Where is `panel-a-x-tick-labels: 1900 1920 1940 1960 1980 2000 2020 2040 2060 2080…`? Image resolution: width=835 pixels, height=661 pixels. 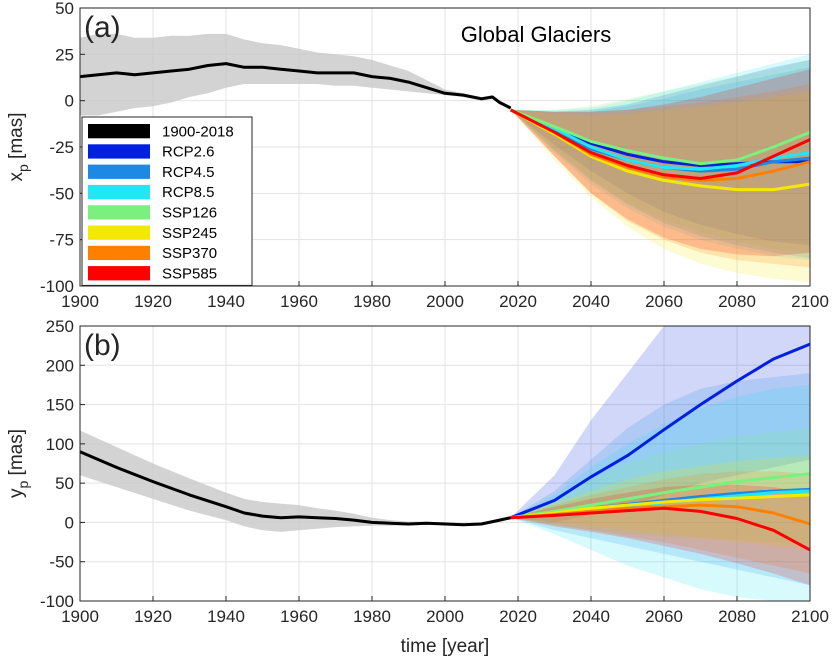 panel-a-x-tick-labels: 1900 1920 1940 1960 1980 2000 2020 2040 2060 2080… is located at coordinates (445, 296).